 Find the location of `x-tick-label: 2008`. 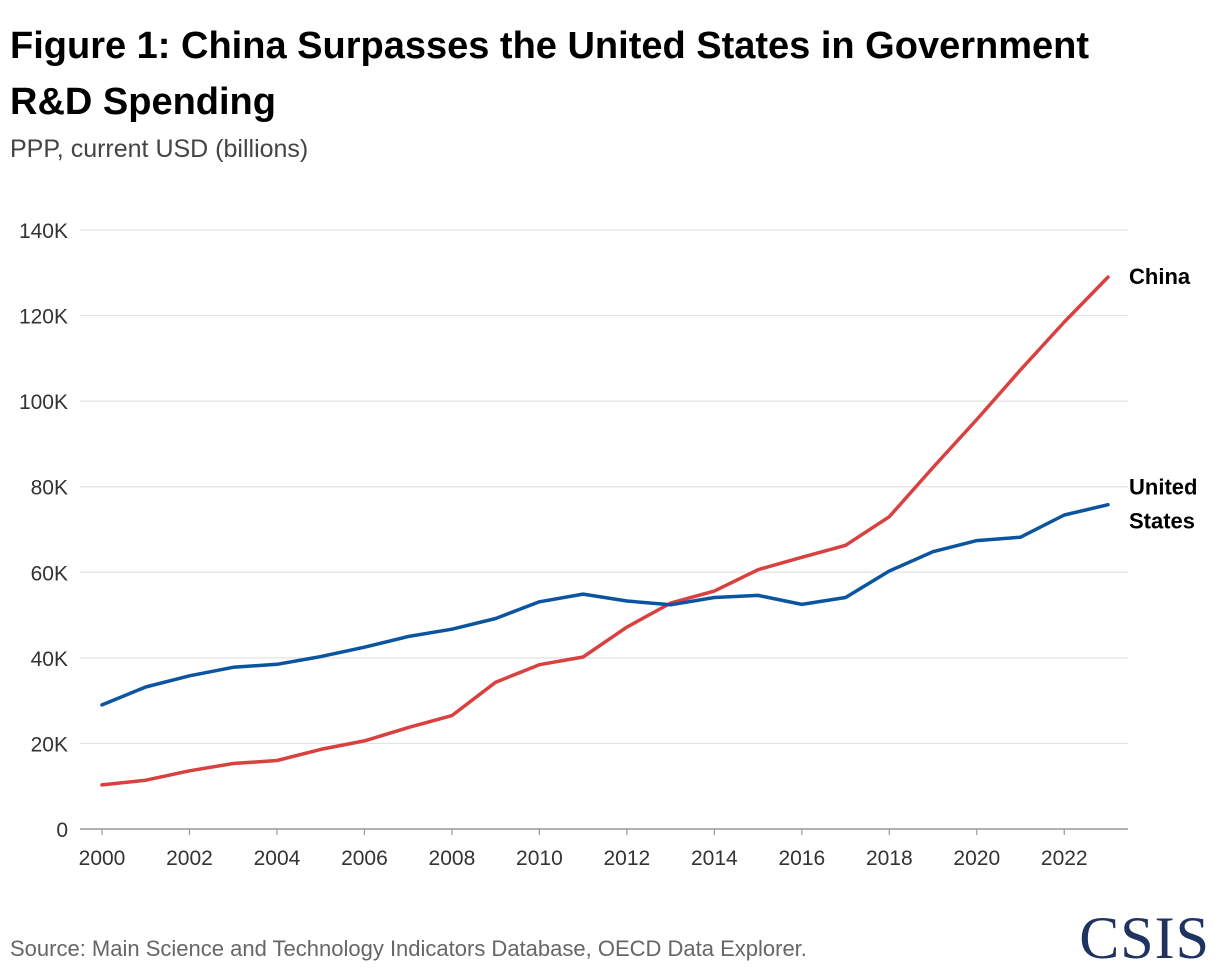

x-tick-label: 2008 is located at coordinates (452, 858).